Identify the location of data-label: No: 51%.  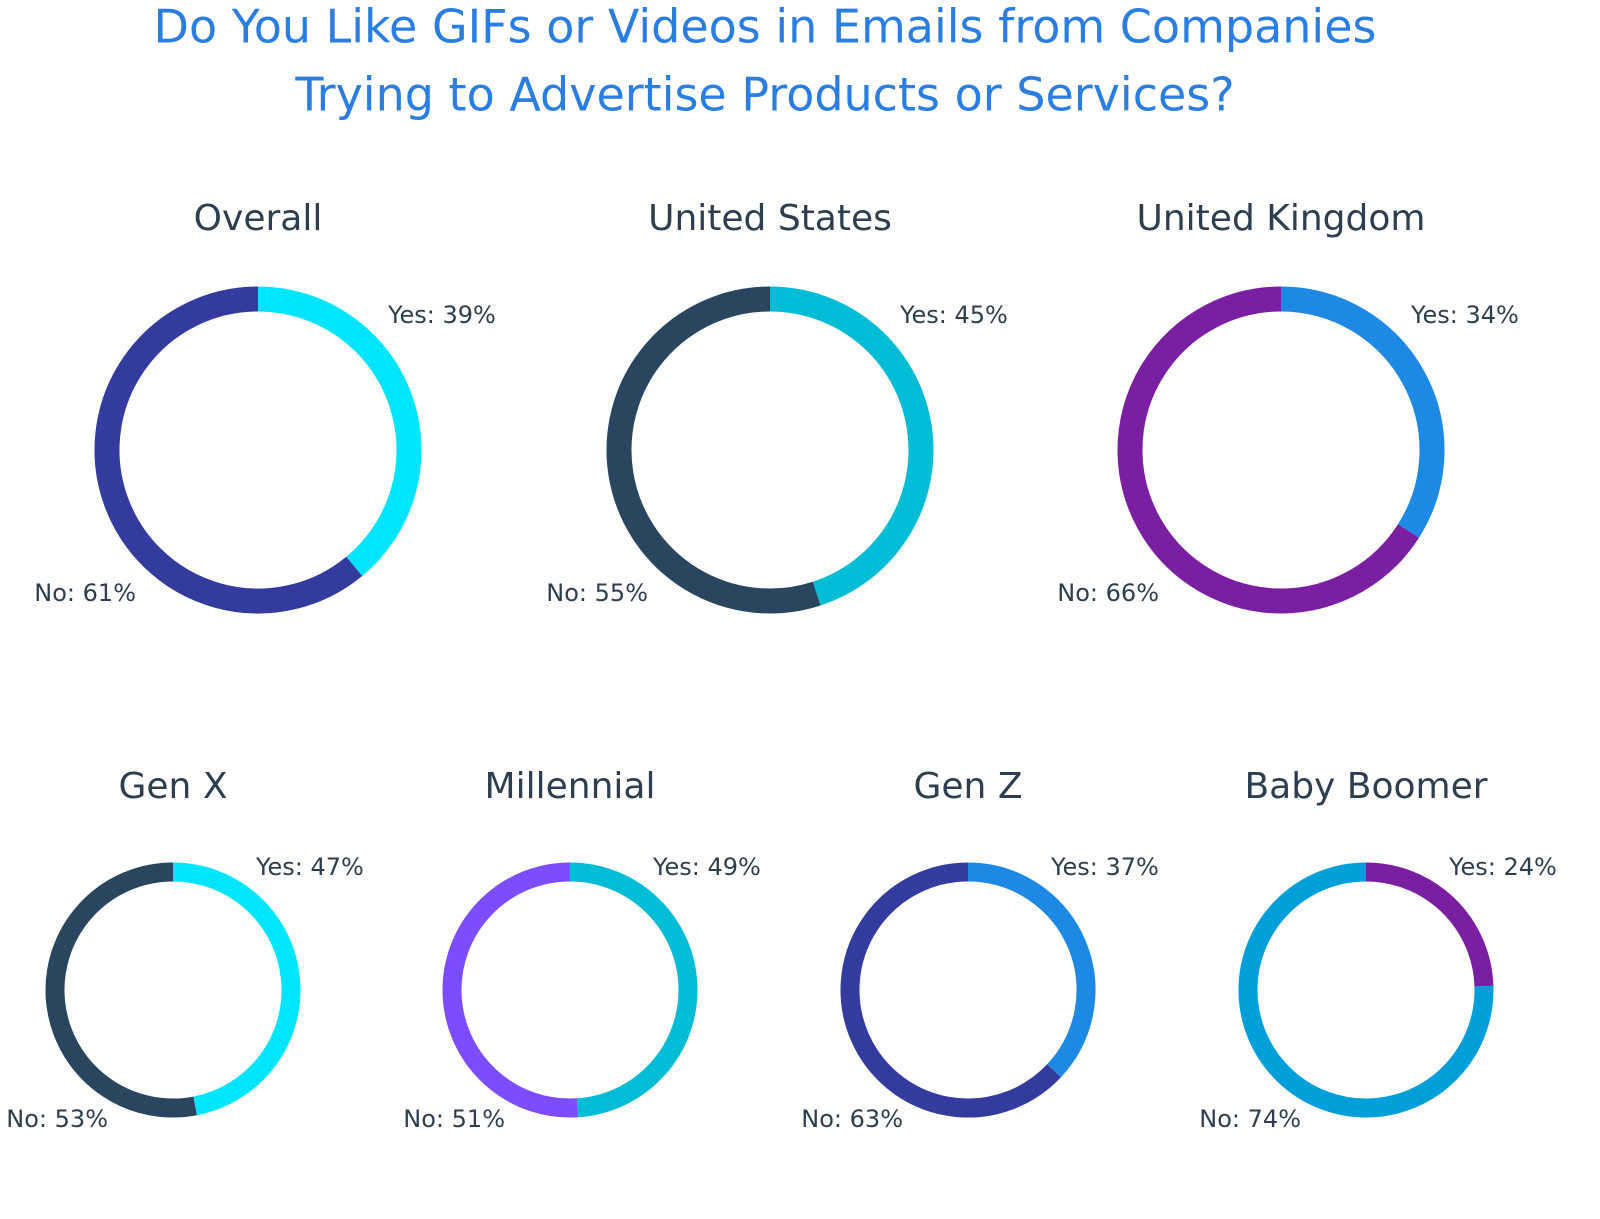
(454, 1119).